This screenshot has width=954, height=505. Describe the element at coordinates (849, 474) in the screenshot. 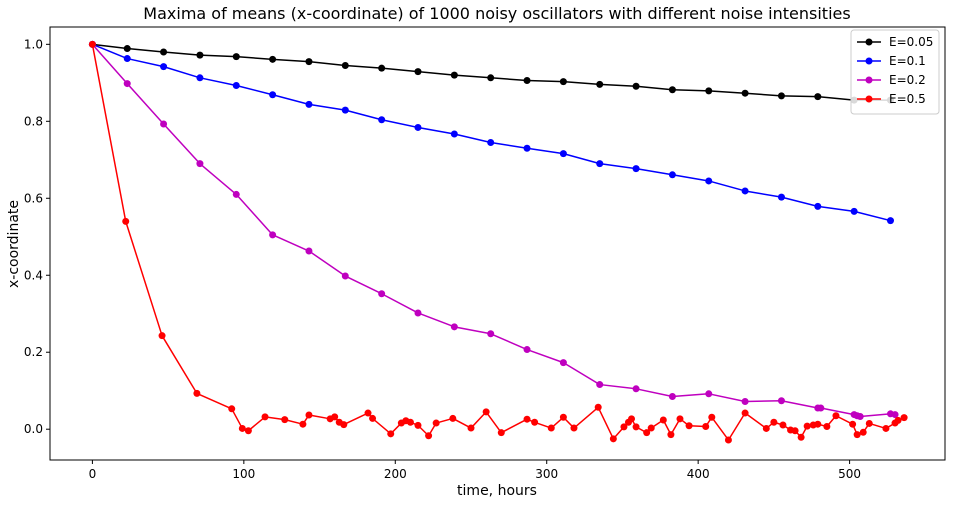

I see `x-tick-label: 500` at that location.